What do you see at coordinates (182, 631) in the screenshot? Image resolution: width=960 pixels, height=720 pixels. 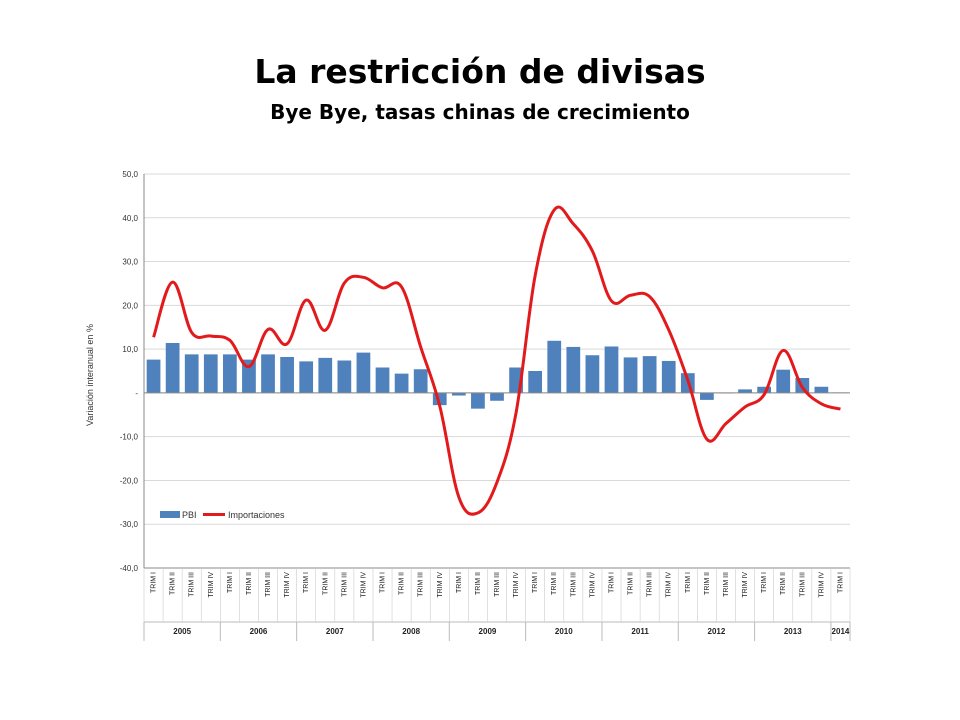 I see `year-label: 2005` at bounding box center [182, 631].